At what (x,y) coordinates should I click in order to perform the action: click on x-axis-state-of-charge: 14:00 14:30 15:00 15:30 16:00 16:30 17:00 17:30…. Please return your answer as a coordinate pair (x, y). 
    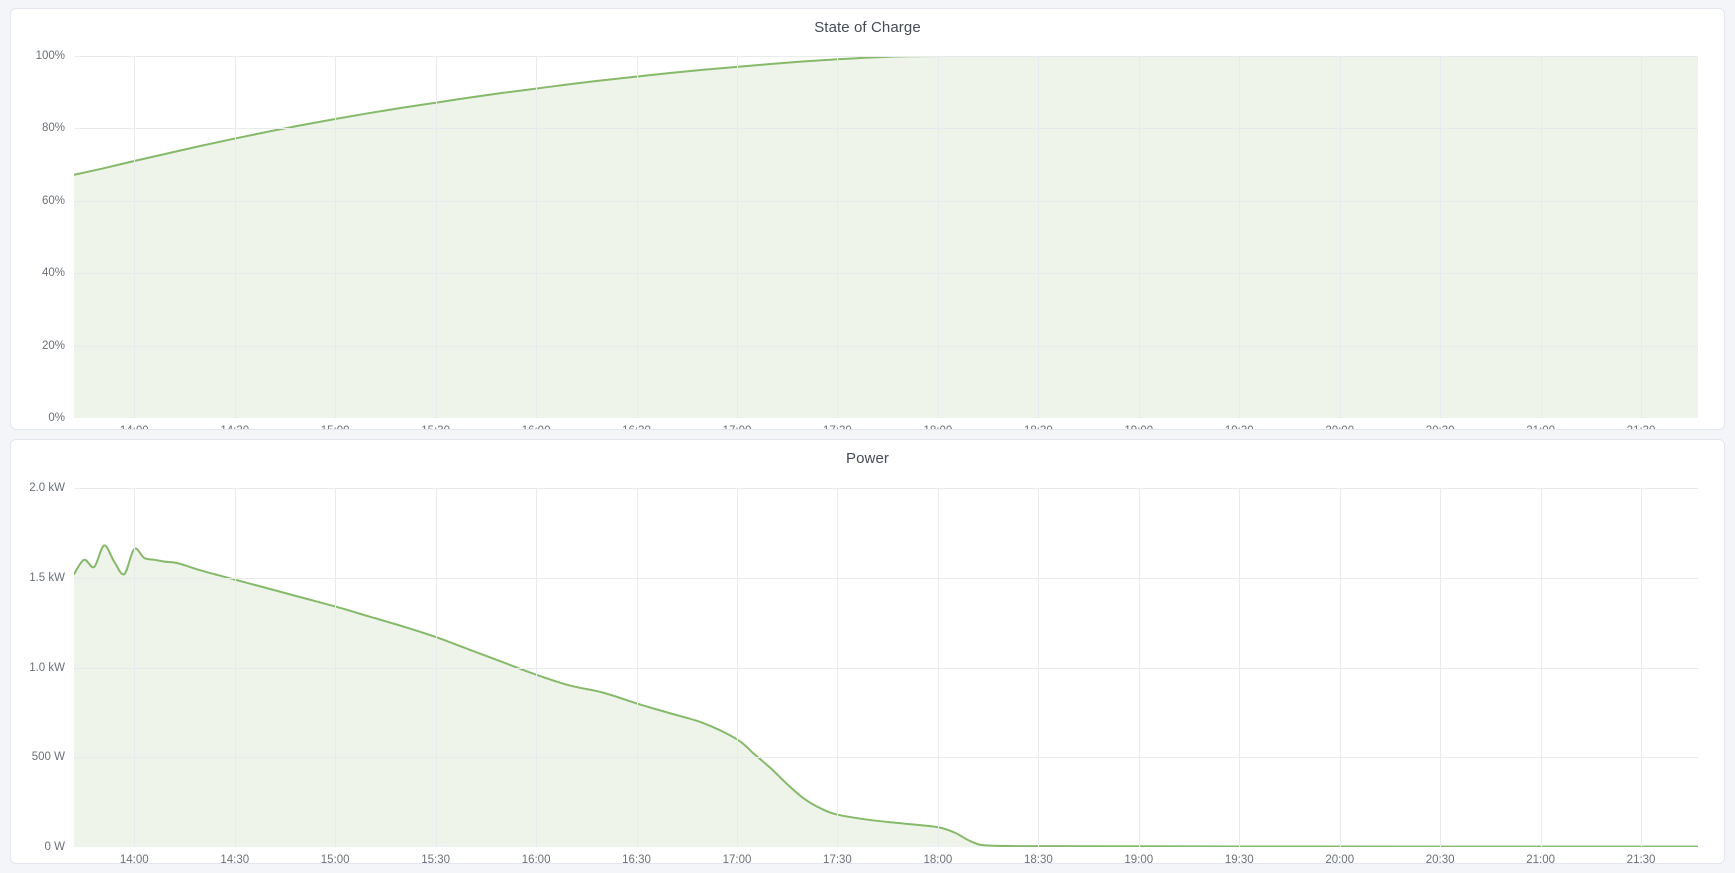
    Looking at the image, I should click on (886, 423).